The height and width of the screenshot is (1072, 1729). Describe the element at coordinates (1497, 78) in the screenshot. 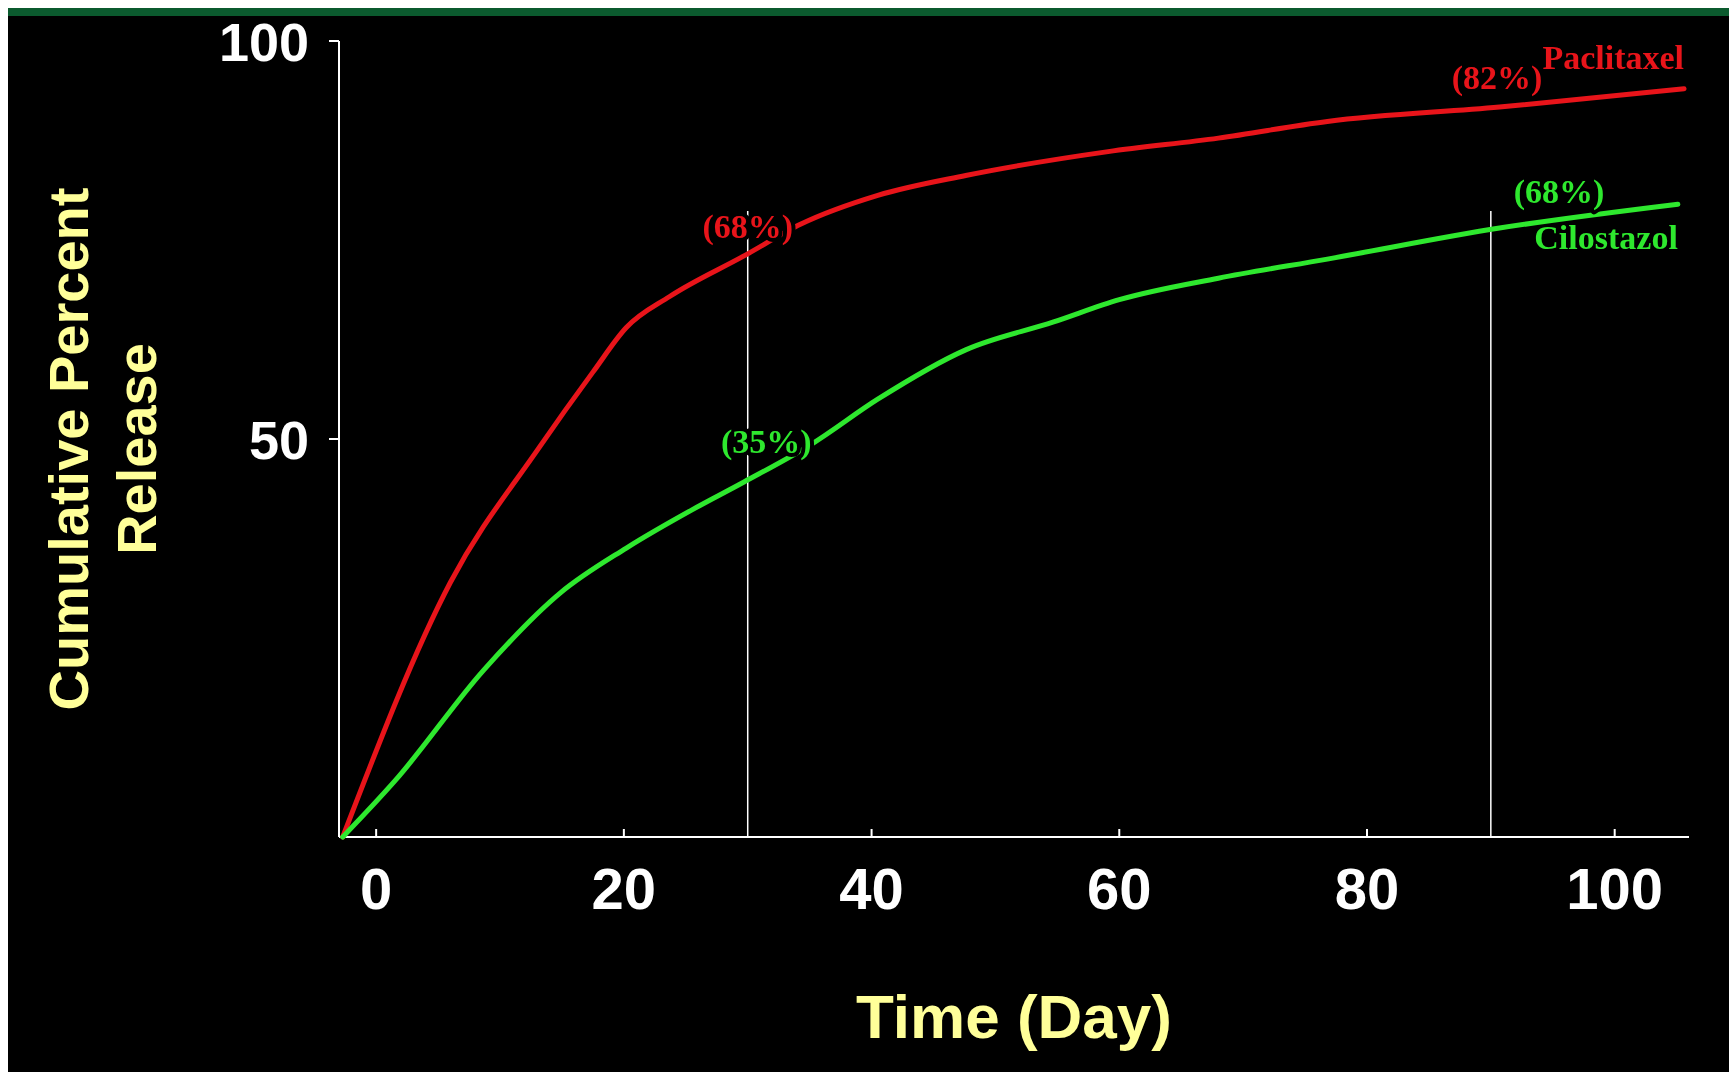

I see `annotation: (82%)` at that location.